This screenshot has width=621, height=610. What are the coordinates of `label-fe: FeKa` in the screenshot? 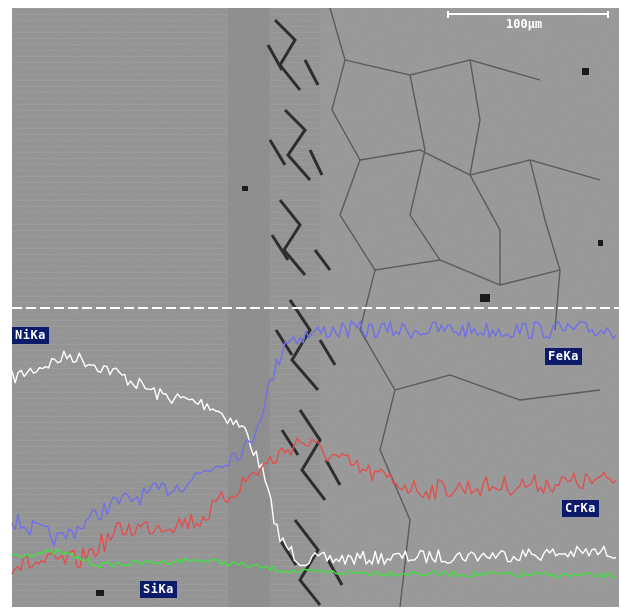 It's located at (563, 356).